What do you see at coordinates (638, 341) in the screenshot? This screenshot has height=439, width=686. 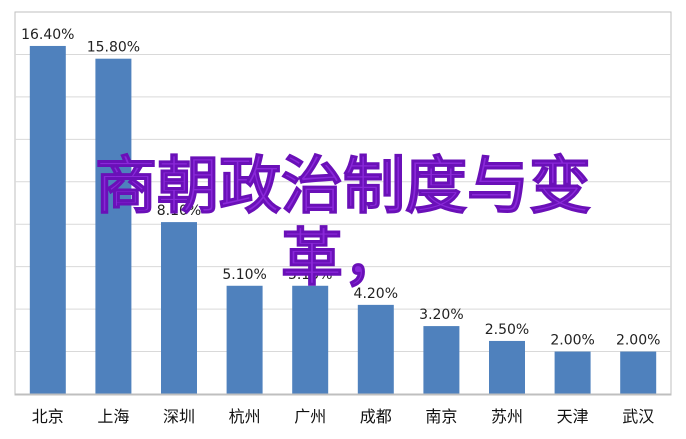 I see `data-label-9: 2.00%` at bounding box center [638, 341].